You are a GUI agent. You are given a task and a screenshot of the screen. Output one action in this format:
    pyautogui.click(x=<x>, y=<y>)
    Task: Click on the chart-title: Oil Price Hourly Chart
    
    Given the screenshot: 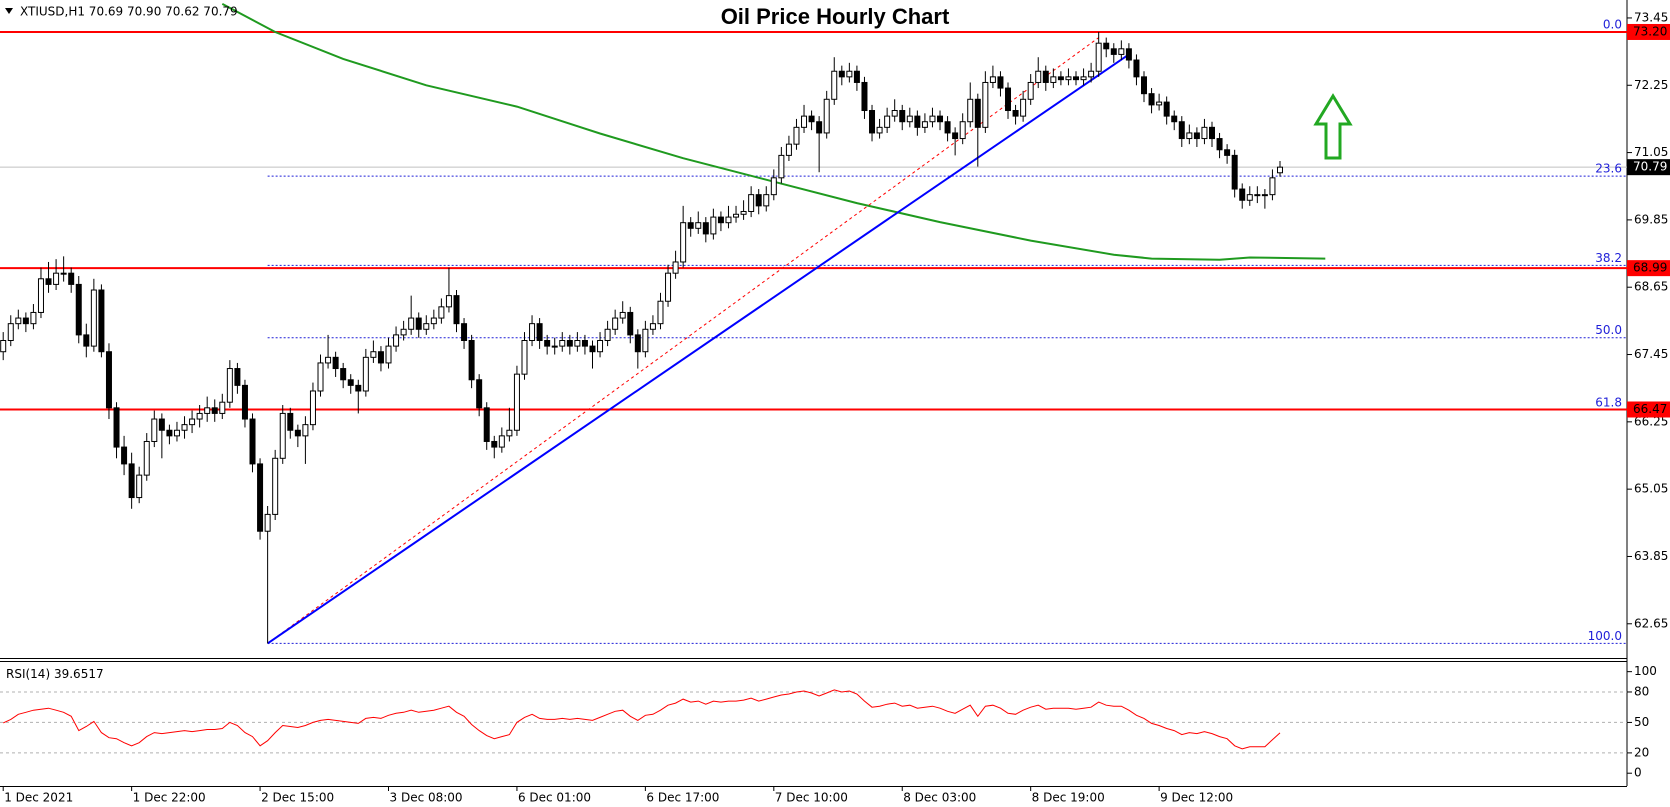 What is the action you would take?
    pyautogui.click(x=835, y=16)
    